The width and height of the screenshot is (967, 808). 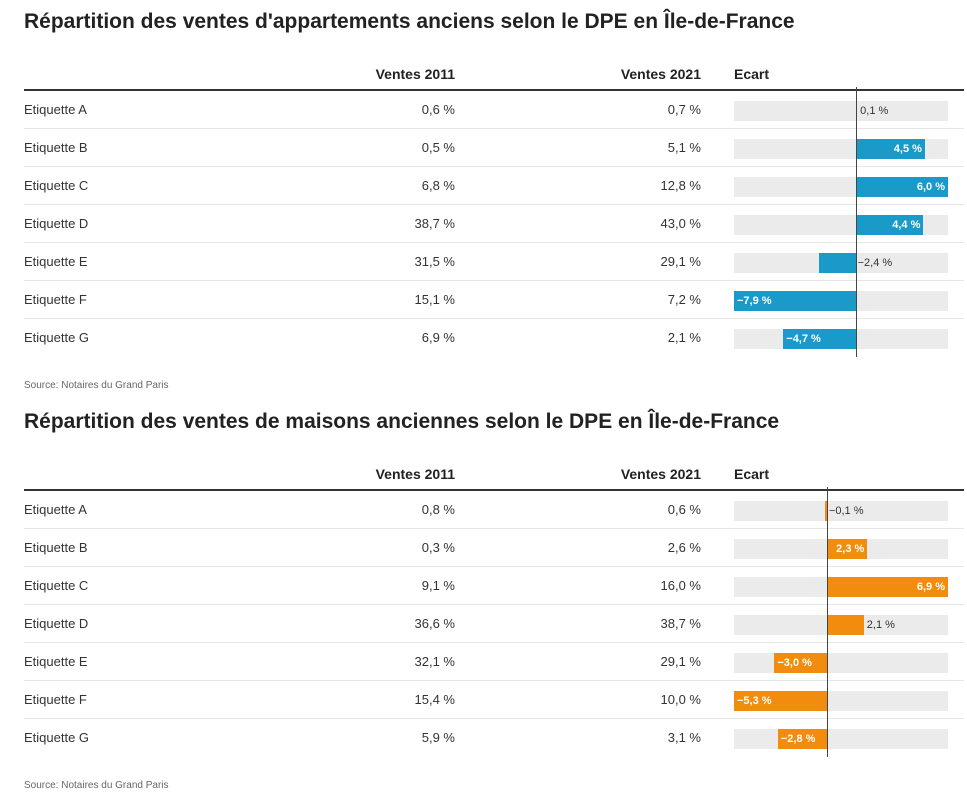 What do you see at coordinates (803, 339) in the screenshot?
I see `ecart-label: −4,7 %` at bounding box center [803, 339].